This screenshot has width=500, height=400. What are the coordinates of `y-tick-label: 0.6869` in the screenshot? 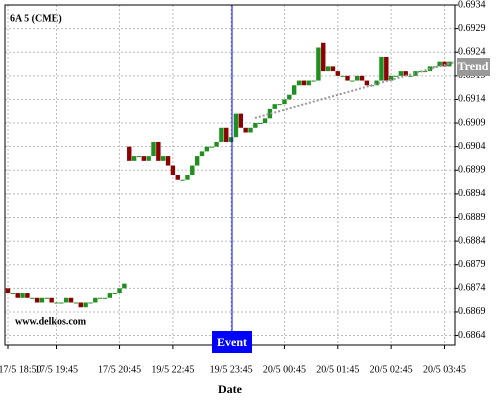 It's located at (472, 311).